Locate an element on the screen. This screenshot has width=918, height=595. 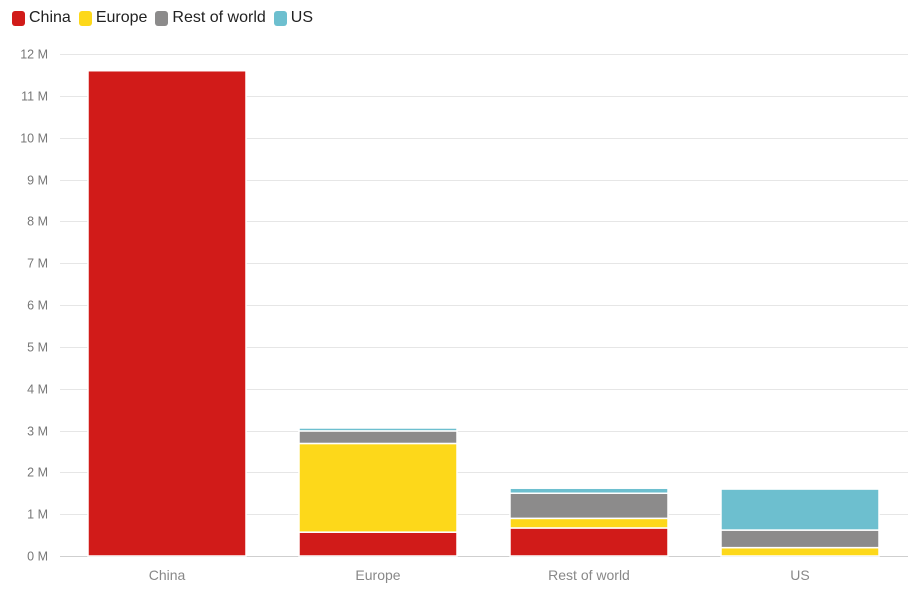
bar-europe-china is located at coordinates (378, 544).